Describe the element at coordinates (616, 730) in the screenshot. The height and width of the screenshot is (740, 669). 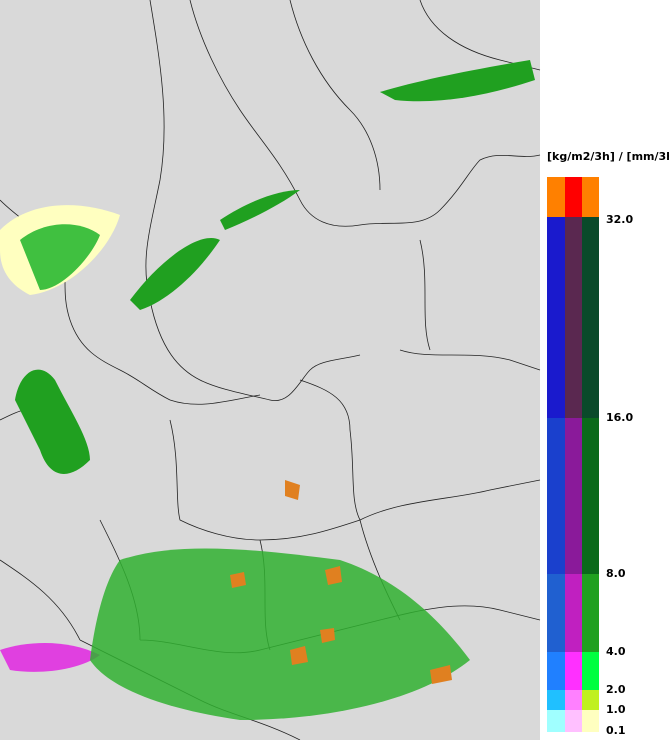
I see `scale-label: 0.1` at that location.